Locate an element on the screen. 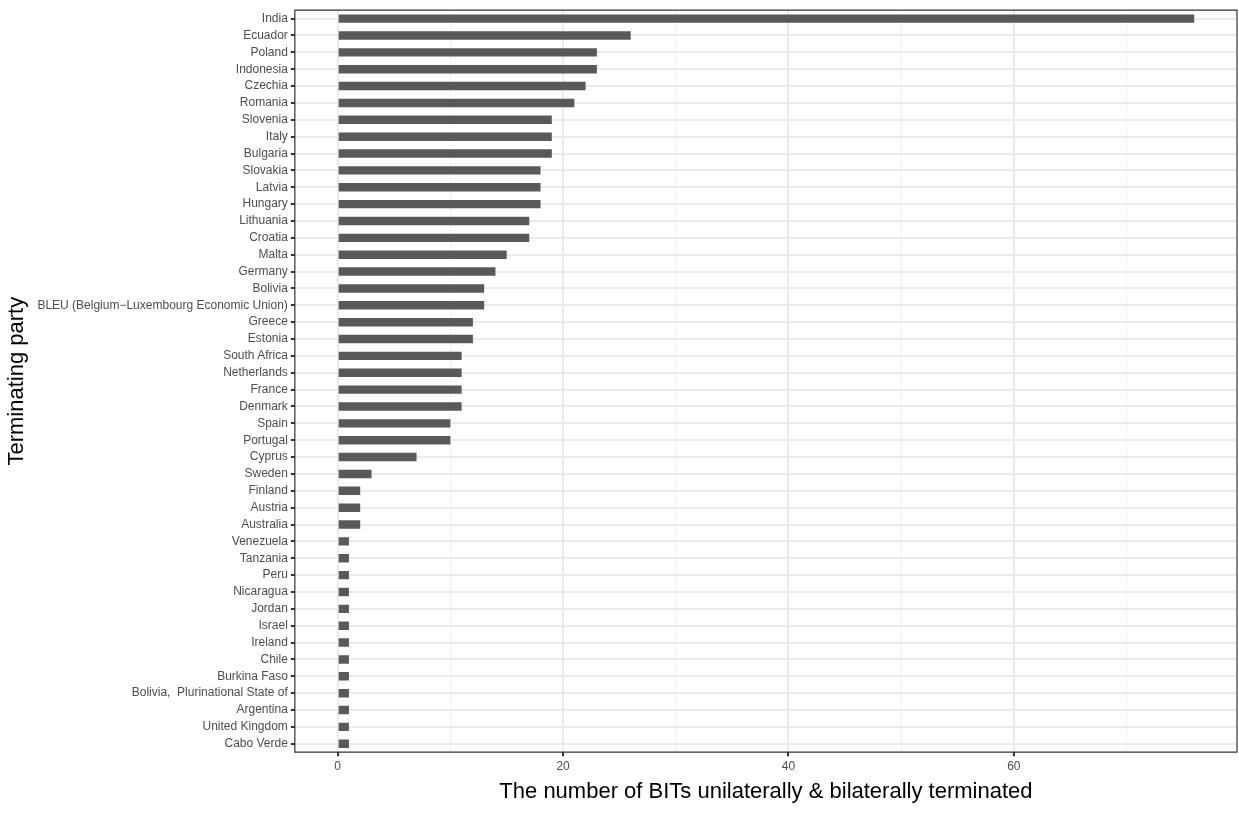 The image size is (1239, 813). y-tick-label: BLEU (Belgium−Luxembourg Economic Union) is located at coordinates (162, 304).